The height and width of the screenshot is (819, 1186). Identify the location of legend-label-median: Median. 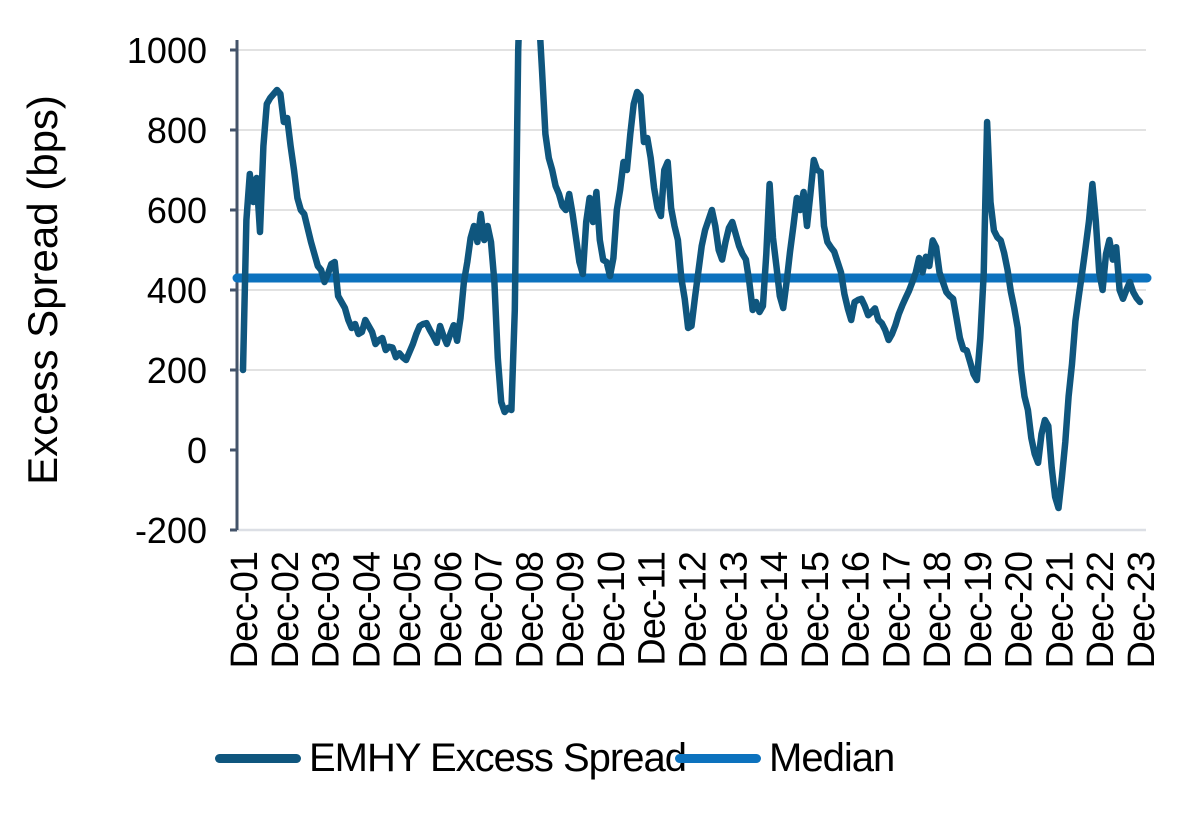
(832, 758).